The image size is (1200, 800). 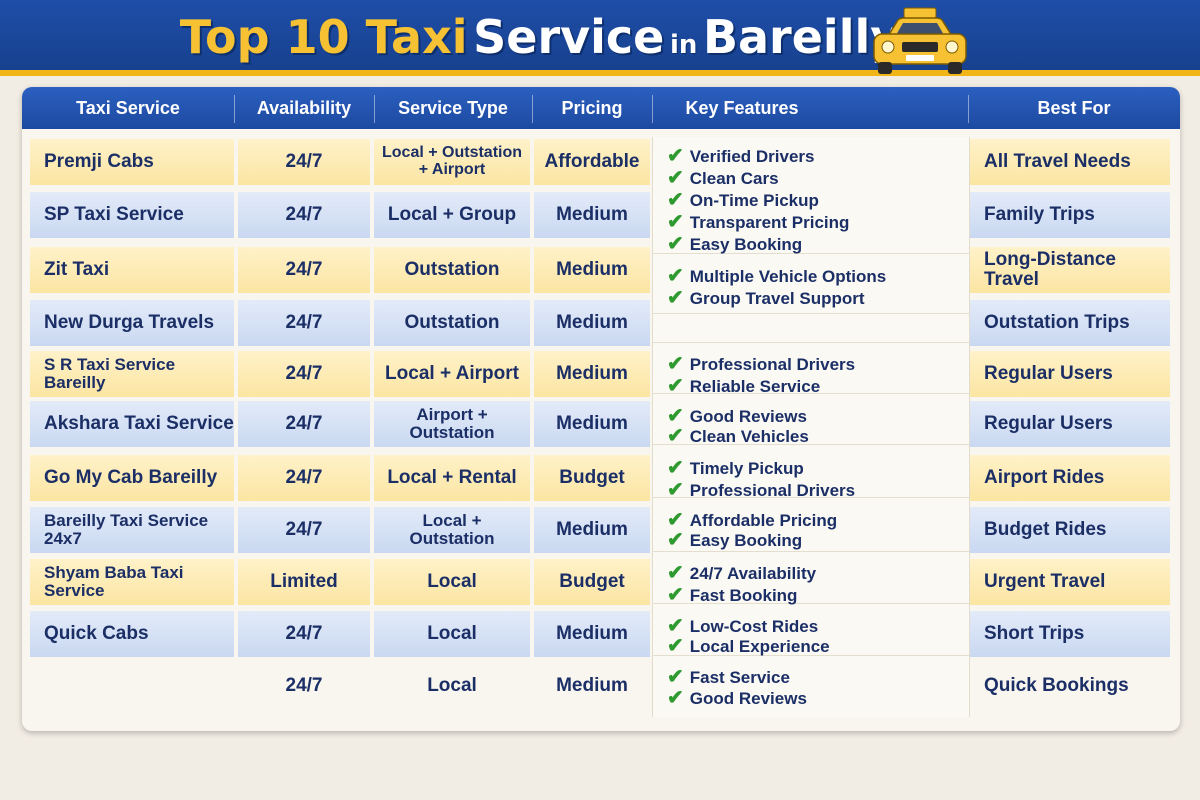 I want to click on cell-pricing: Affordable, so click(x=592, y=162).